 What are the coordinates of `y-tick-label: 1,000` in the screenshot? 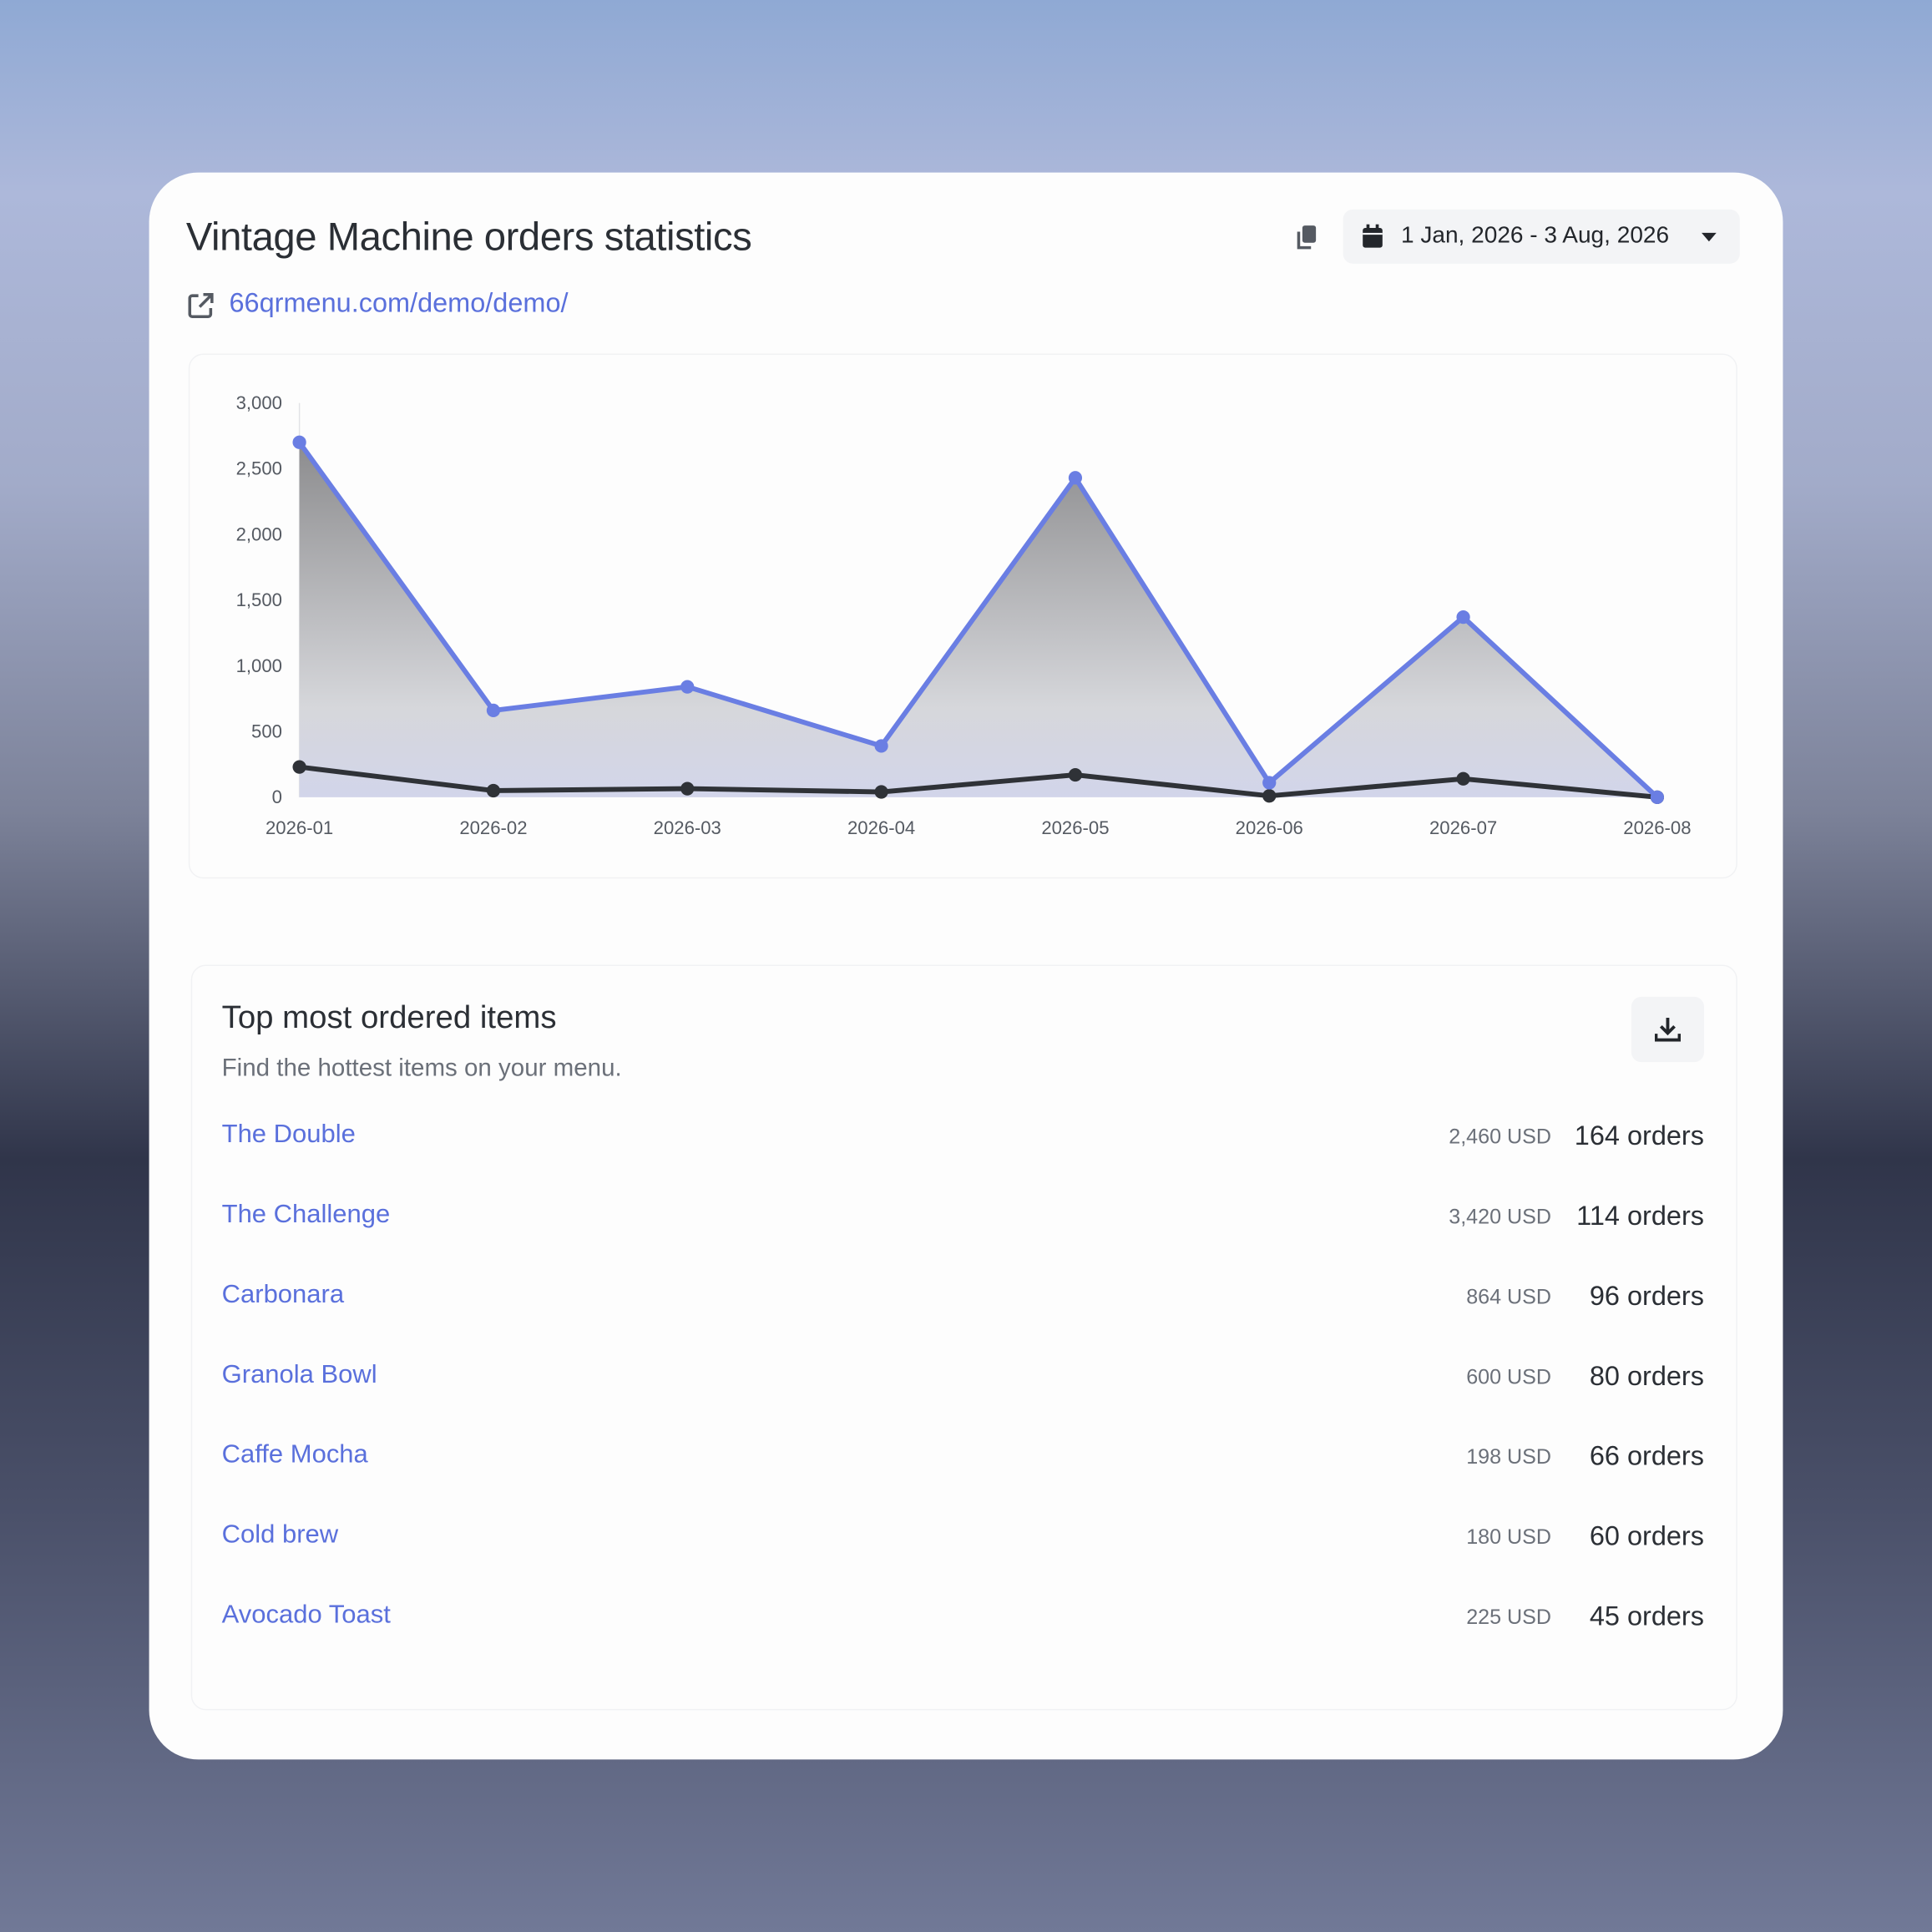 It's located at (259, 665).